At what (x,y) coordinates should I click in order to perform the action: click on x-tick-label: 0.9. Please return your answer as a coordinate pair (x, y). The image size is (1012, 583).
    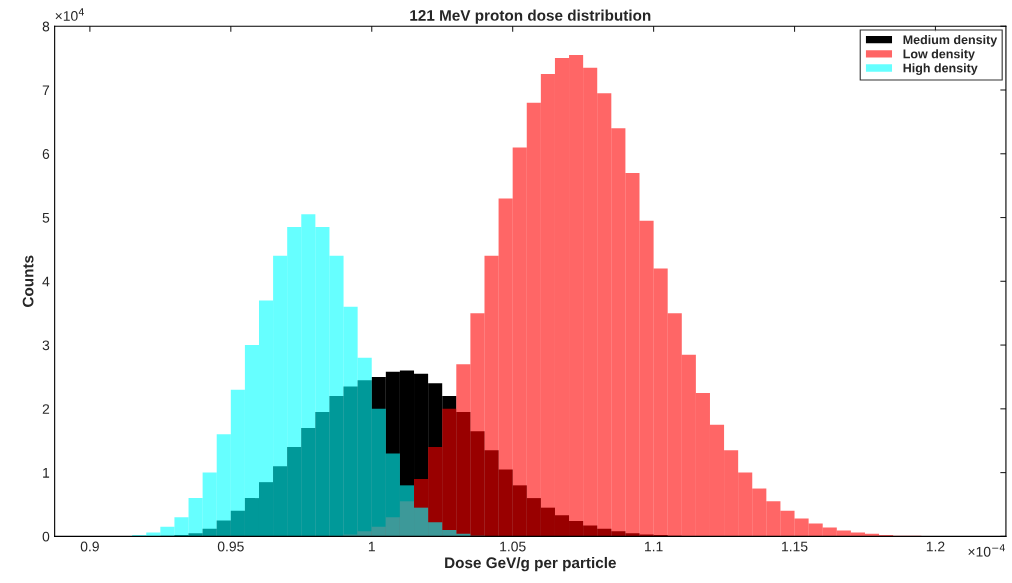
    Looking at the image, I should click on (89, 546).